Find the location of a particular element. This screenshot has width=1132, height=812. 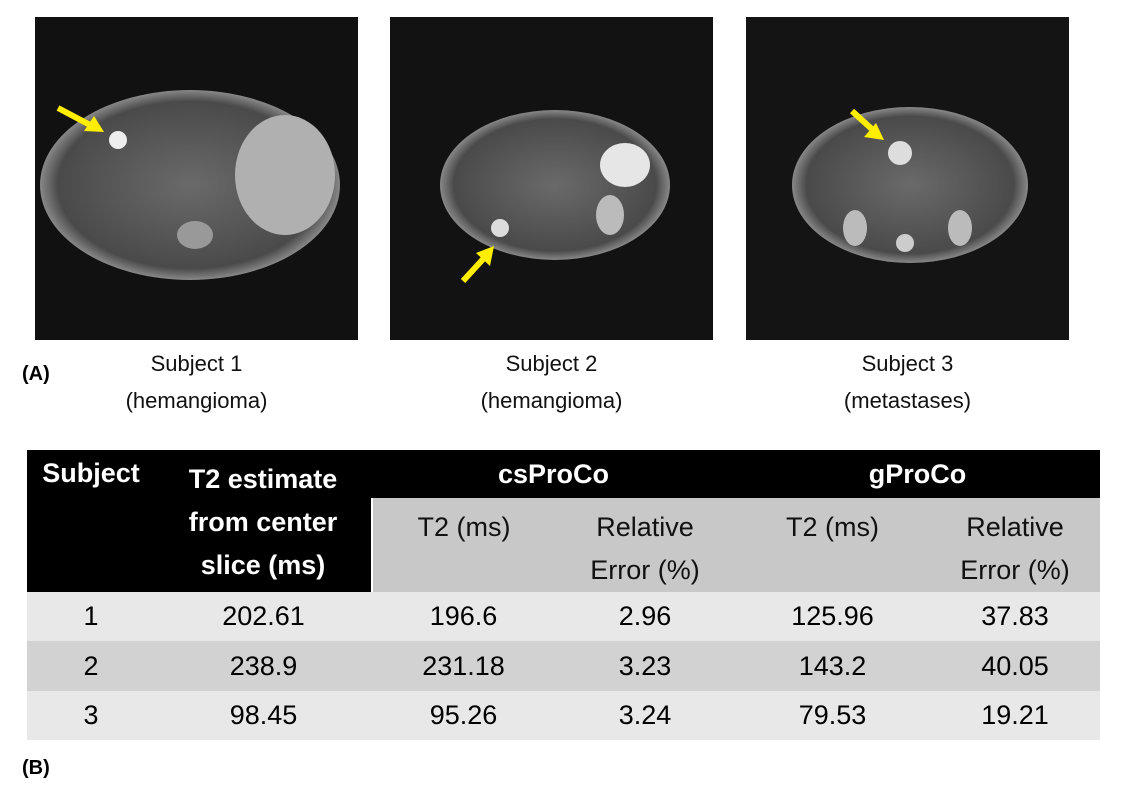

caption: Subject 1 (hemangioma) is located at coordinates (196, 382).